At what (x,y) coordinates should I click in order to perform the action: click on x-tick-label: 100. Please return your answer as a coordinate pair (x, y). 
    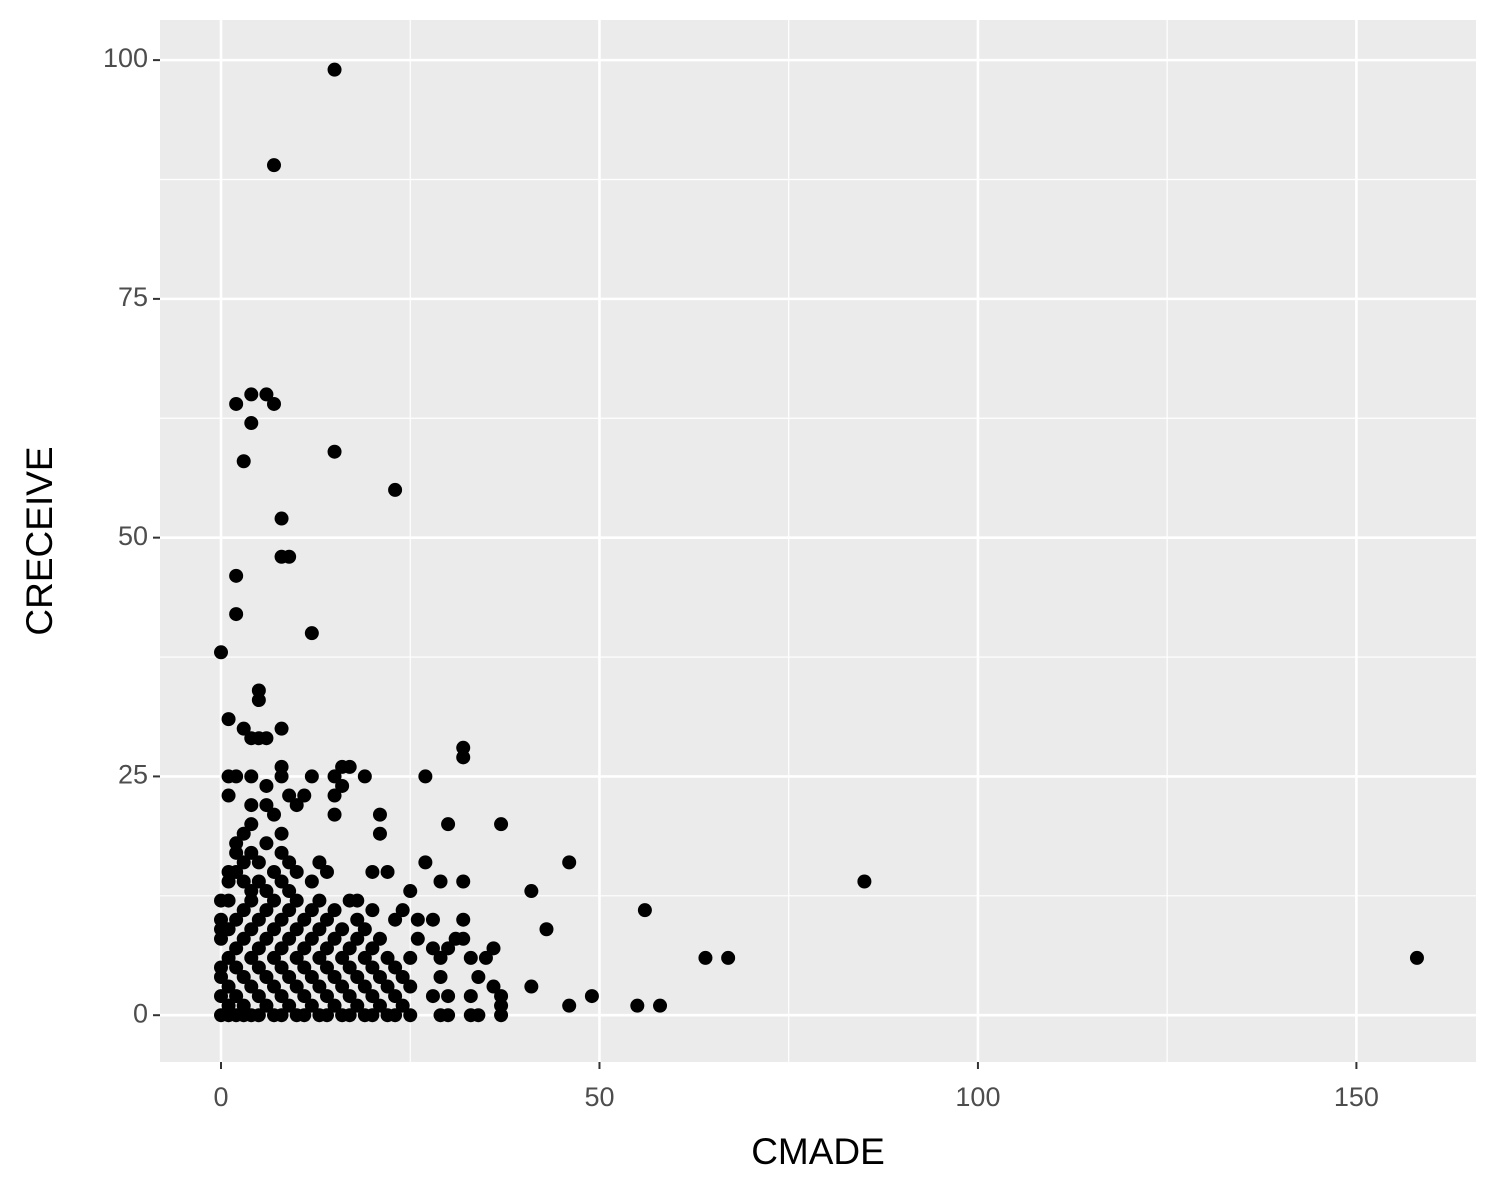
    Looking at the image, I should click on (977, 1097).